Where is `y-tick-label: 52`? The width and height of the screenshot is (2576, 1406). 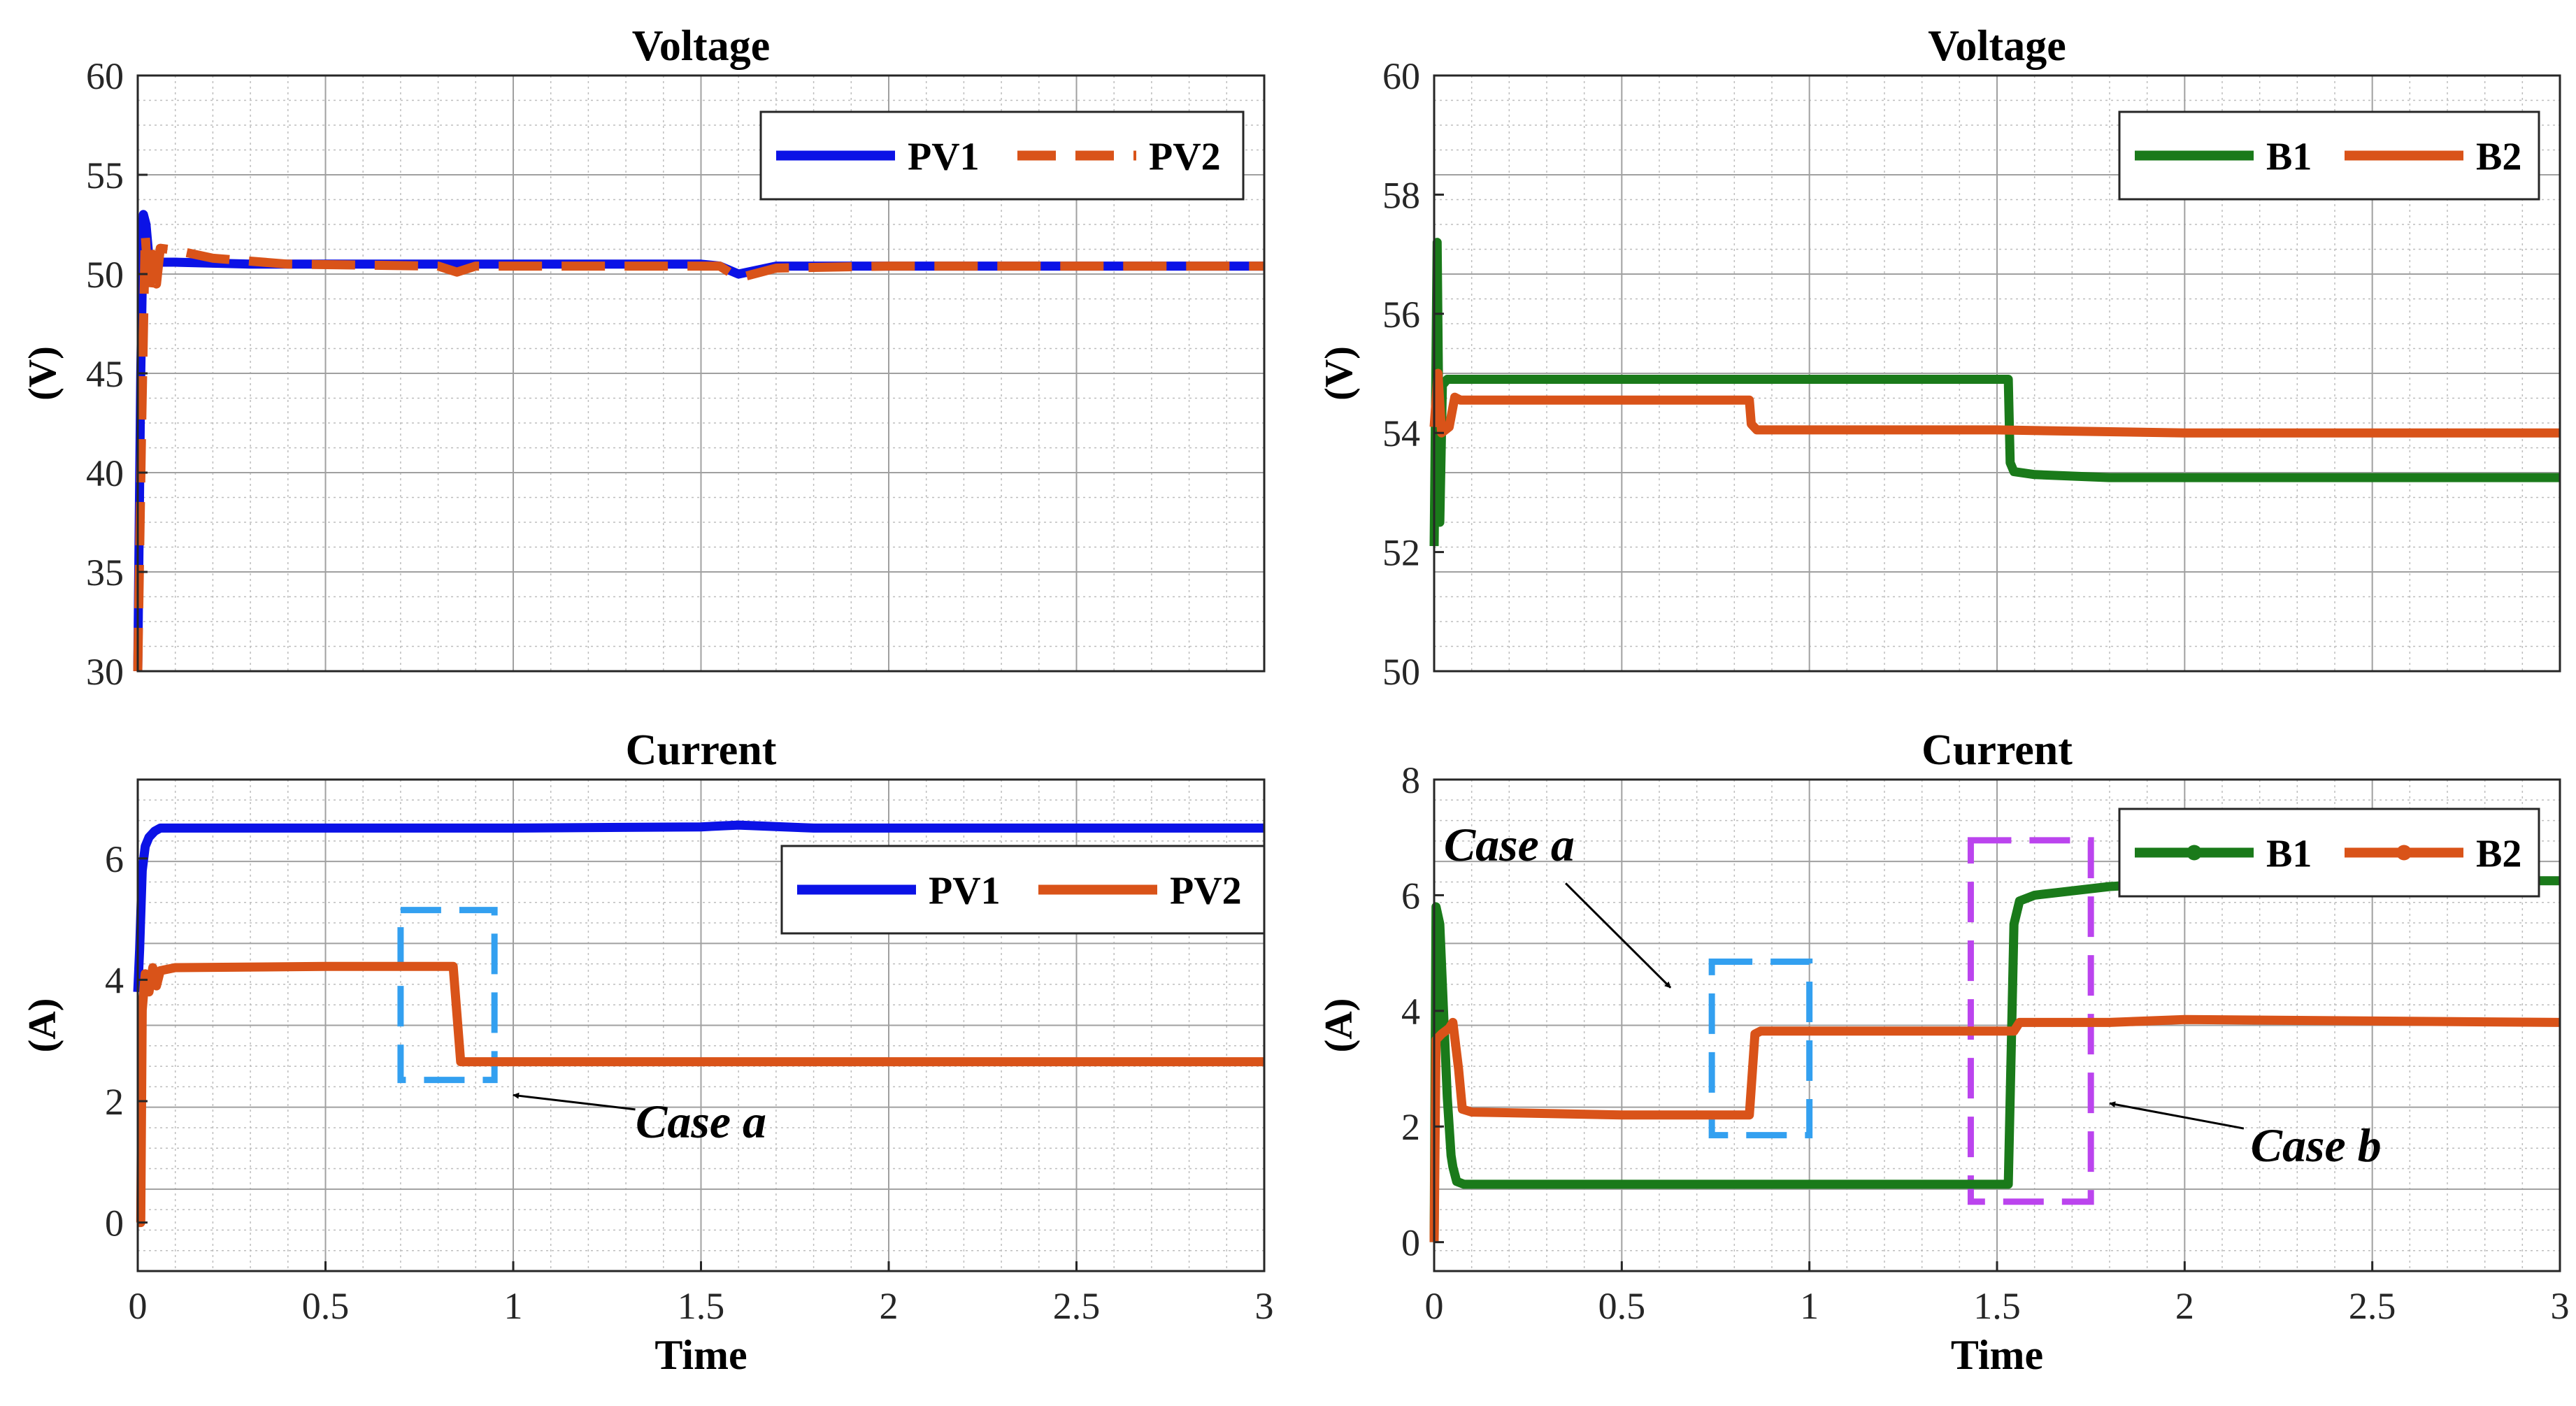
y-tick-label: 52 is located at coordinates (1401, 553).